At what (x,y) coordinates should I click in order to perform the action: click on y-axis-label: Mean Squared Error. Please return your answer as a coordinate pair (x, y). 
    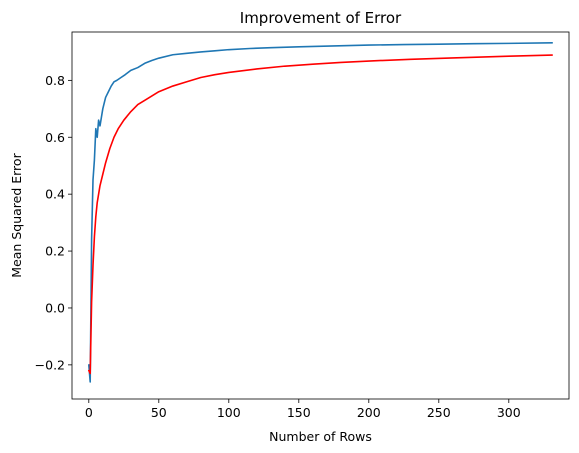
    Looking at the image, I should click on (16, 214).